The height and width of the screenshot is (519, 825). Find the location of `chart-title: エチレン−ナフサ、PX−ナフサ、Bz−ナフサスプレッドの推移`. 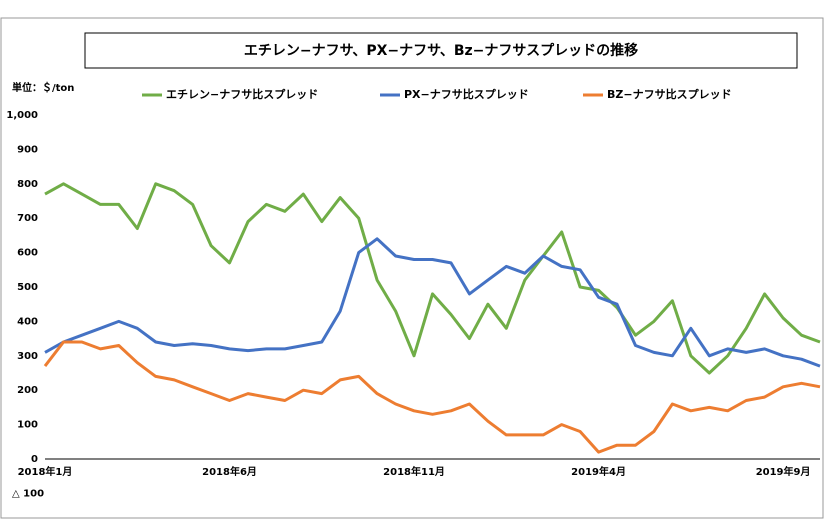

chart-title: エチレン−ナフサ、PX−ナフサ、Bz−ナフサスプレッドの推移 is located at coordinates (441, 50).